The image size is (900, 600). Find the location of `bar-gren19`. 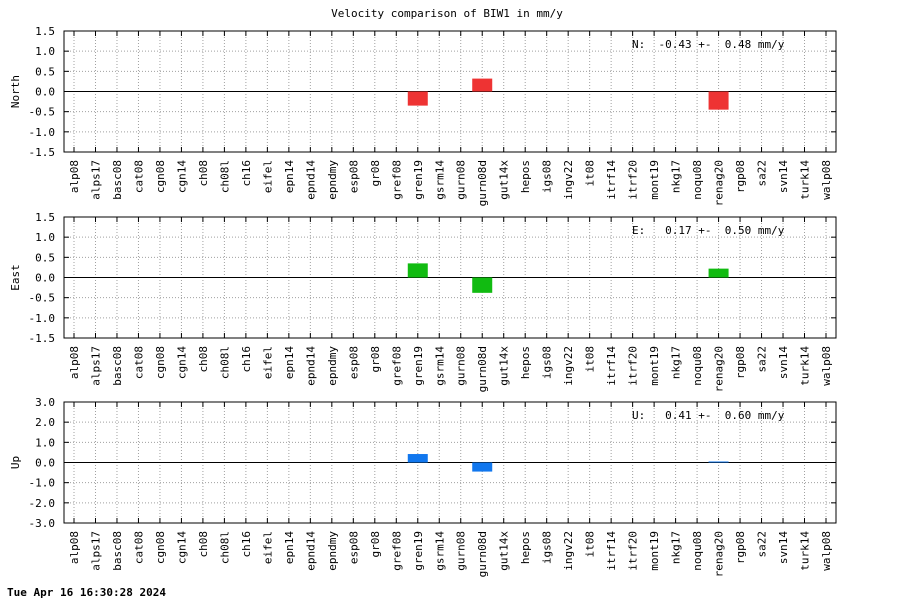

bar-gren19 is located at coordinates (417, 270).